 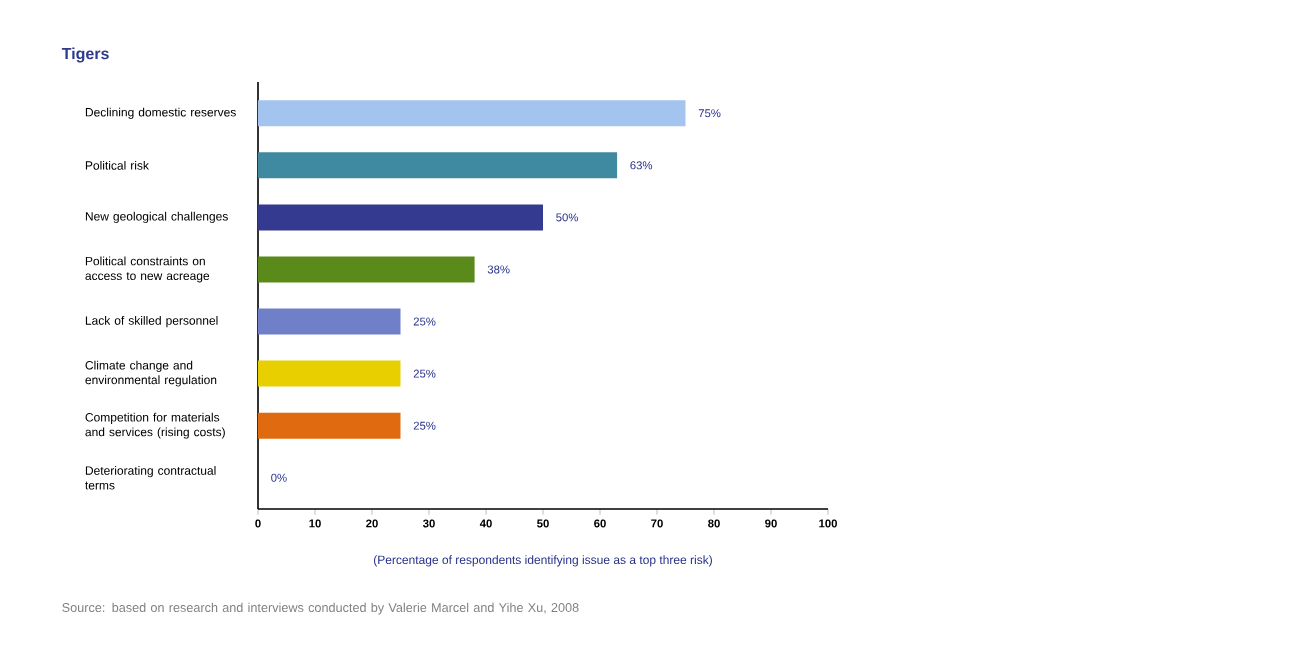 What do you see at coordinates (543, 561) in the screenshot?
I see `x-axis-title: (Percentage of respondents identifying issue as a top three risk)` at bounding box center [543, 561].